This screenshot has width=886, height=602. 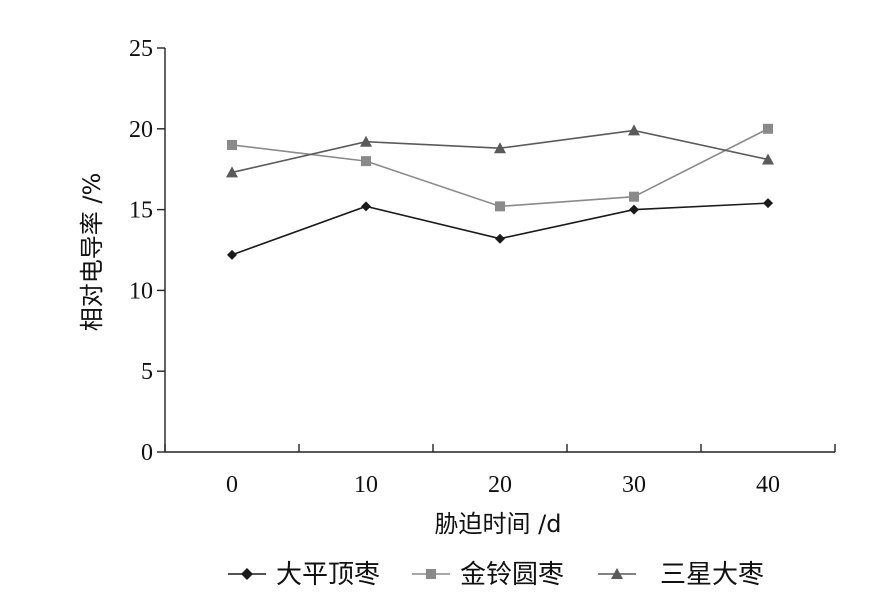 What do you see at coordinates (500, 485) in the screenshot?
I see `x-tick-label: 20` at bounding box center [500, 485].